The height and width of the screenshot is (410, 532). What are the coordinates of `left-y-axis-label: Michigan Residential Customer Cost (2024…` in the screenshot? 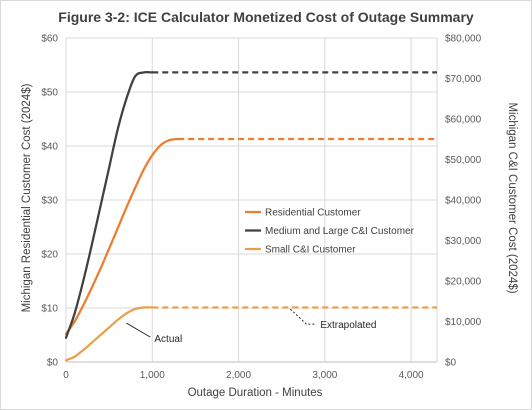 It's located at (27, 197).